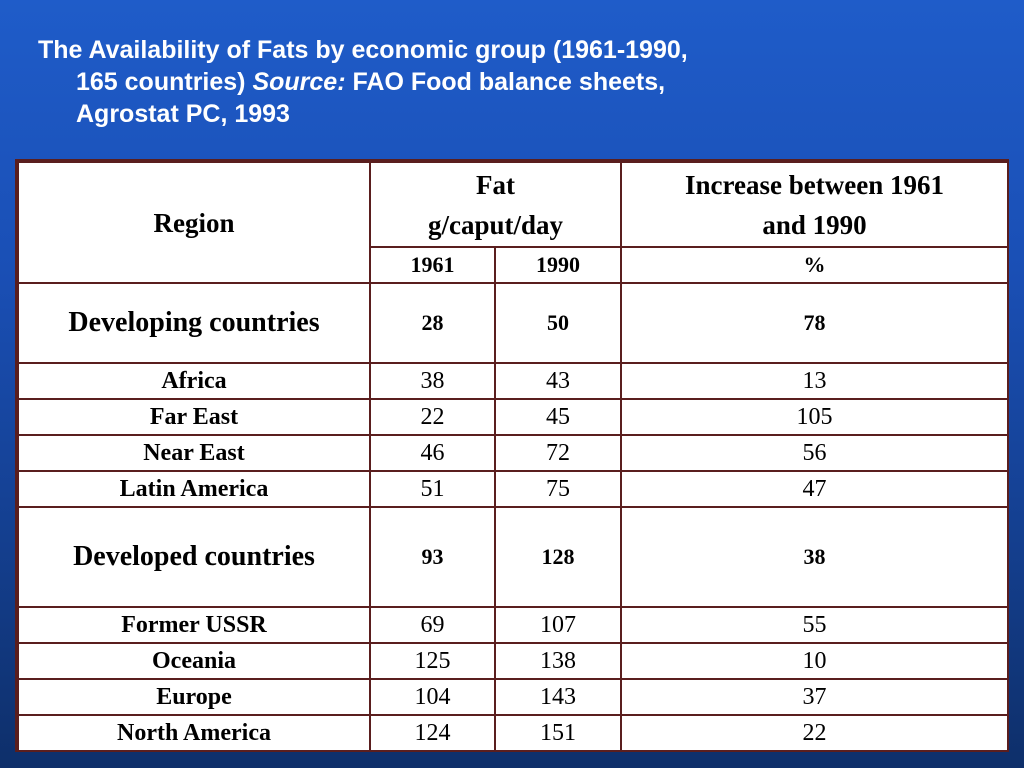 This screenshot has width=1024, height=768. I want to click on region-cell: Former USSR, so click(194, 625).